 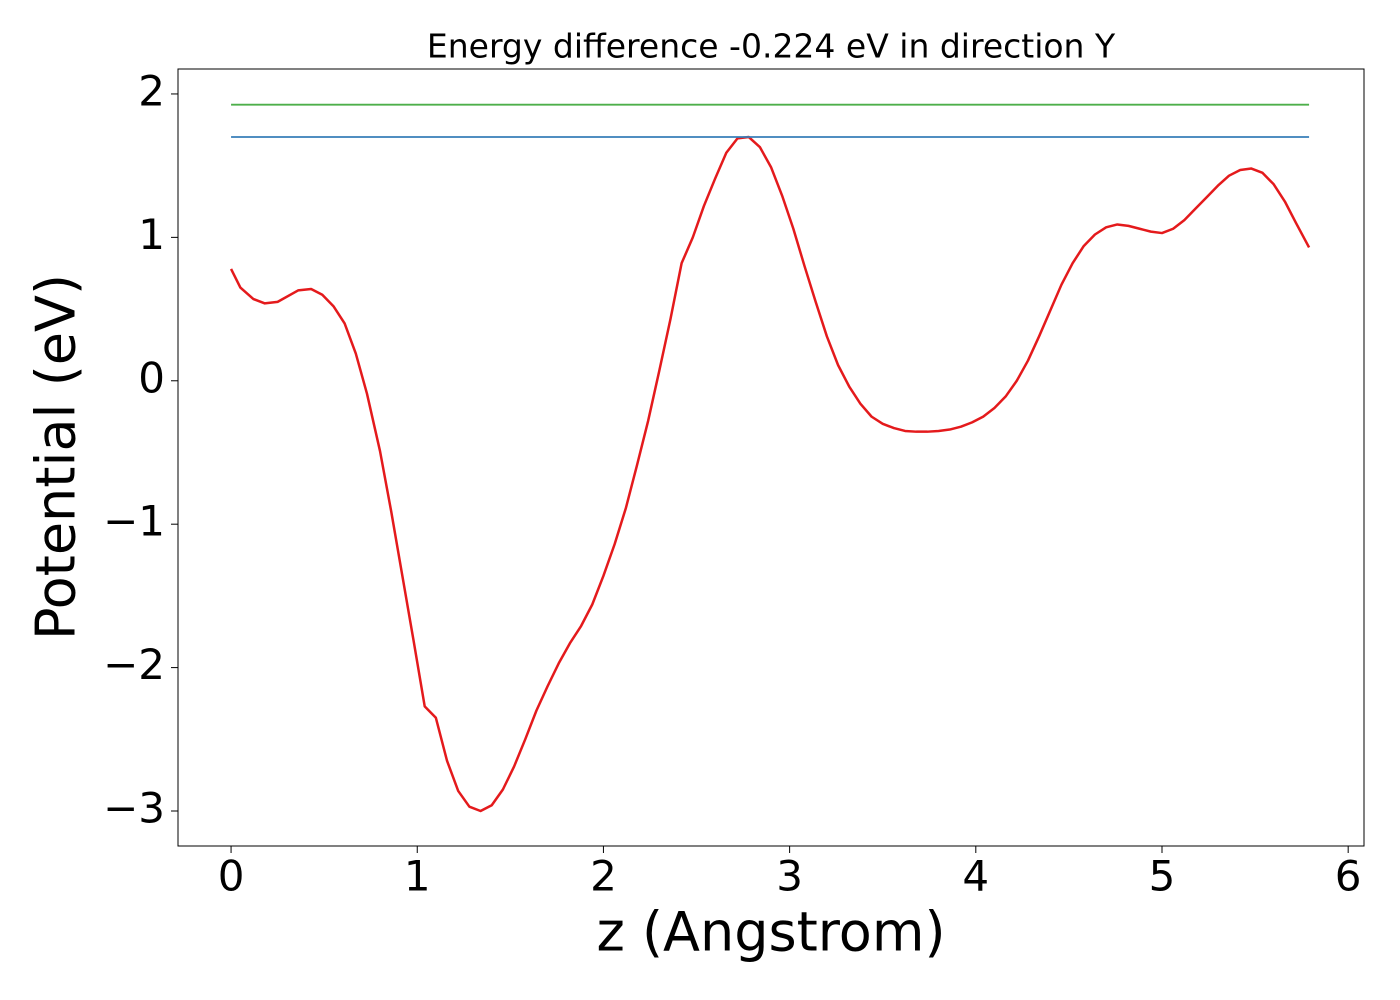 What do you see at coordinates (151, 234) in the screenshot?
I see `y-tick-label: 1` at bounding box center [151, 234].